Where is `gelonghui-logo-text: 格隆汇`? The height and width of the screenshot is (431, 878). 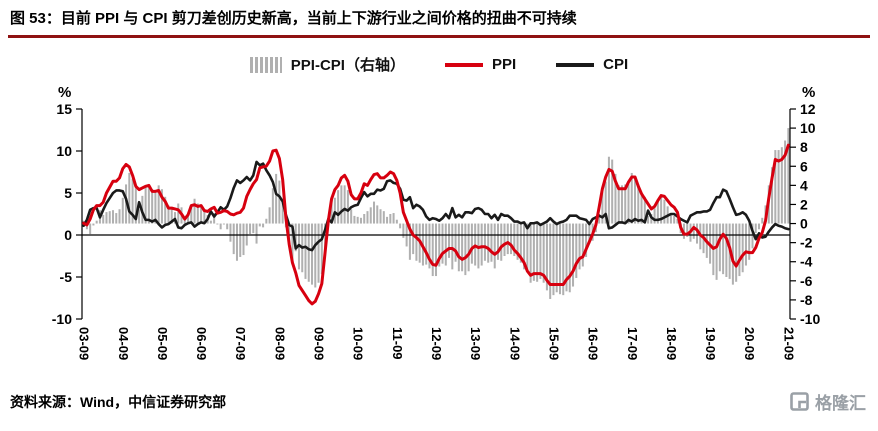 gelonghui-logo-text: 格隆汇 is located at coordinates (840, 403).